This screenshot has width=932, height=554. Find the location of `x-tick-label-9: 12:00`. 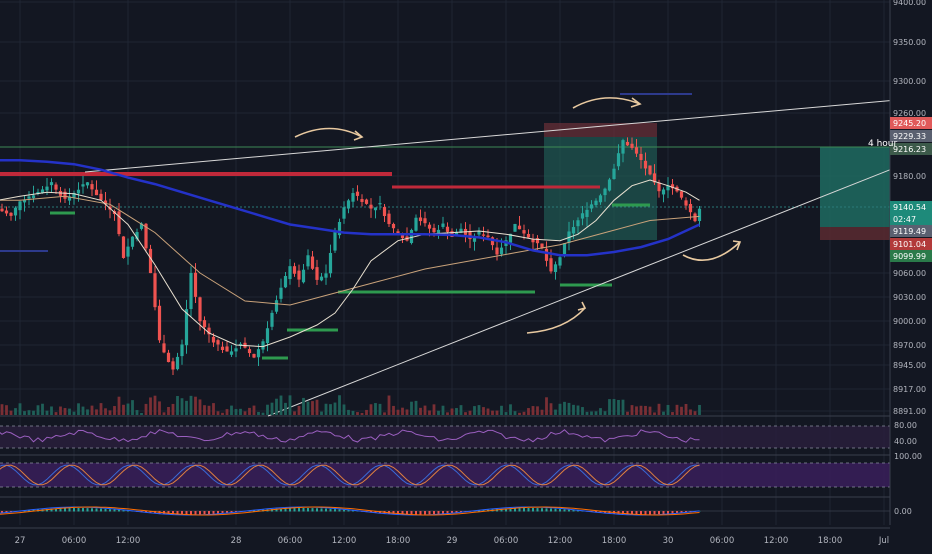

x-tick-label-9: 12:00 is located at coordinates (560, 541).